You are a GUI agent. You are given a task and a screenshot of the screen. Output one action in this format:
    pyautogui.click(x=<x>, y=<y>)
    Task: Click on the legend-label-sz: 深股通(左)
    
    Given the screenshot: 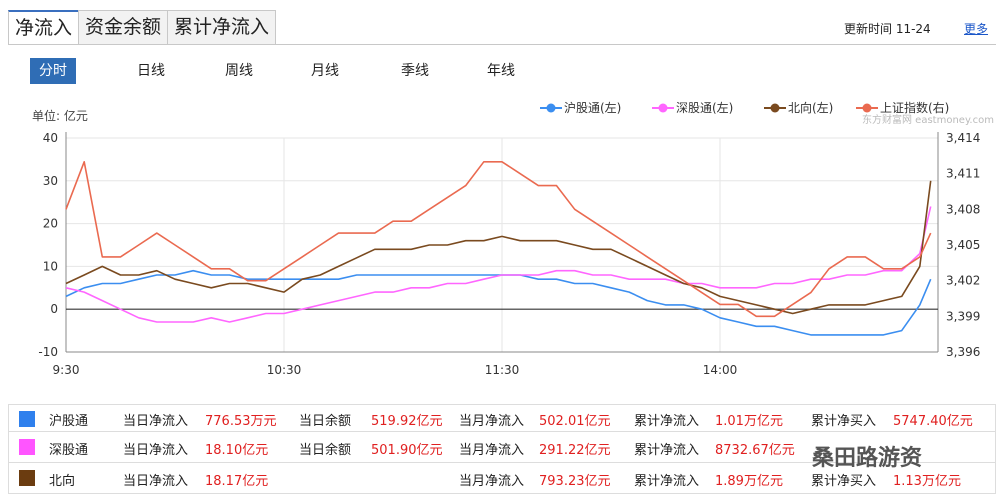 What is the action you would take?
    pyautogui.click(x=705, y=108)
    